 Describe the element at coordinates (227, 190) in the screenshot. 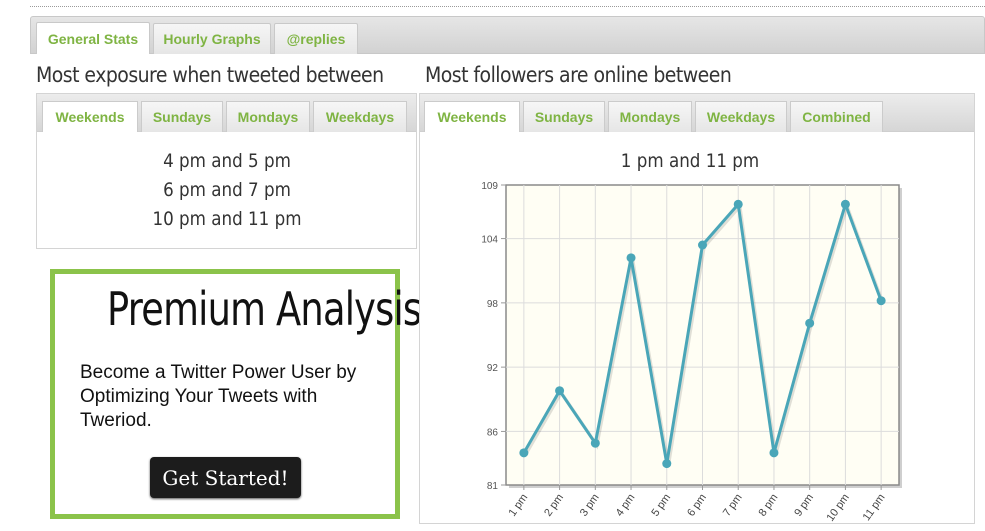

I see `exposure-time-2: 6 pm and 7 pm` at that location.